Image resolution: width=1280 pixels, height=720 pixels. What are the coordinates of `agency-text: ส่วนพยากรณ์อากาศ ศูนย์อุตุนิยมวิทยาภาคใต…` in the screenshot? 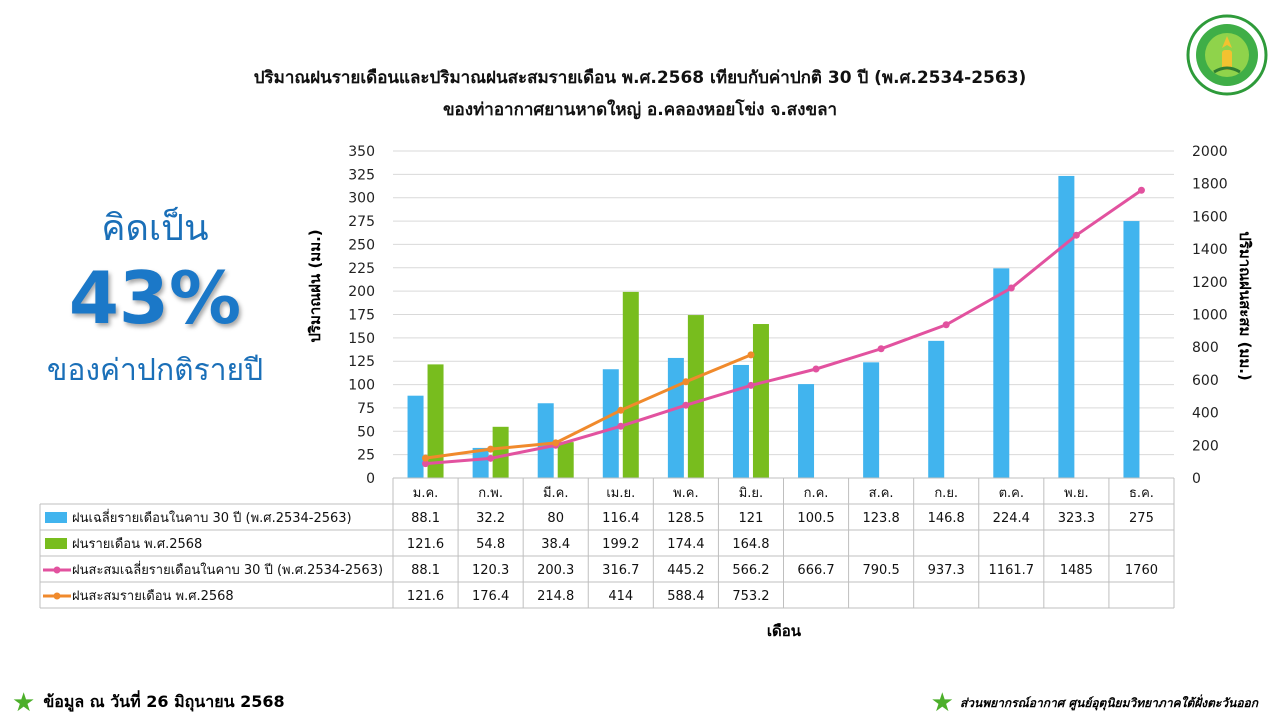 It's located at (1108, 702).